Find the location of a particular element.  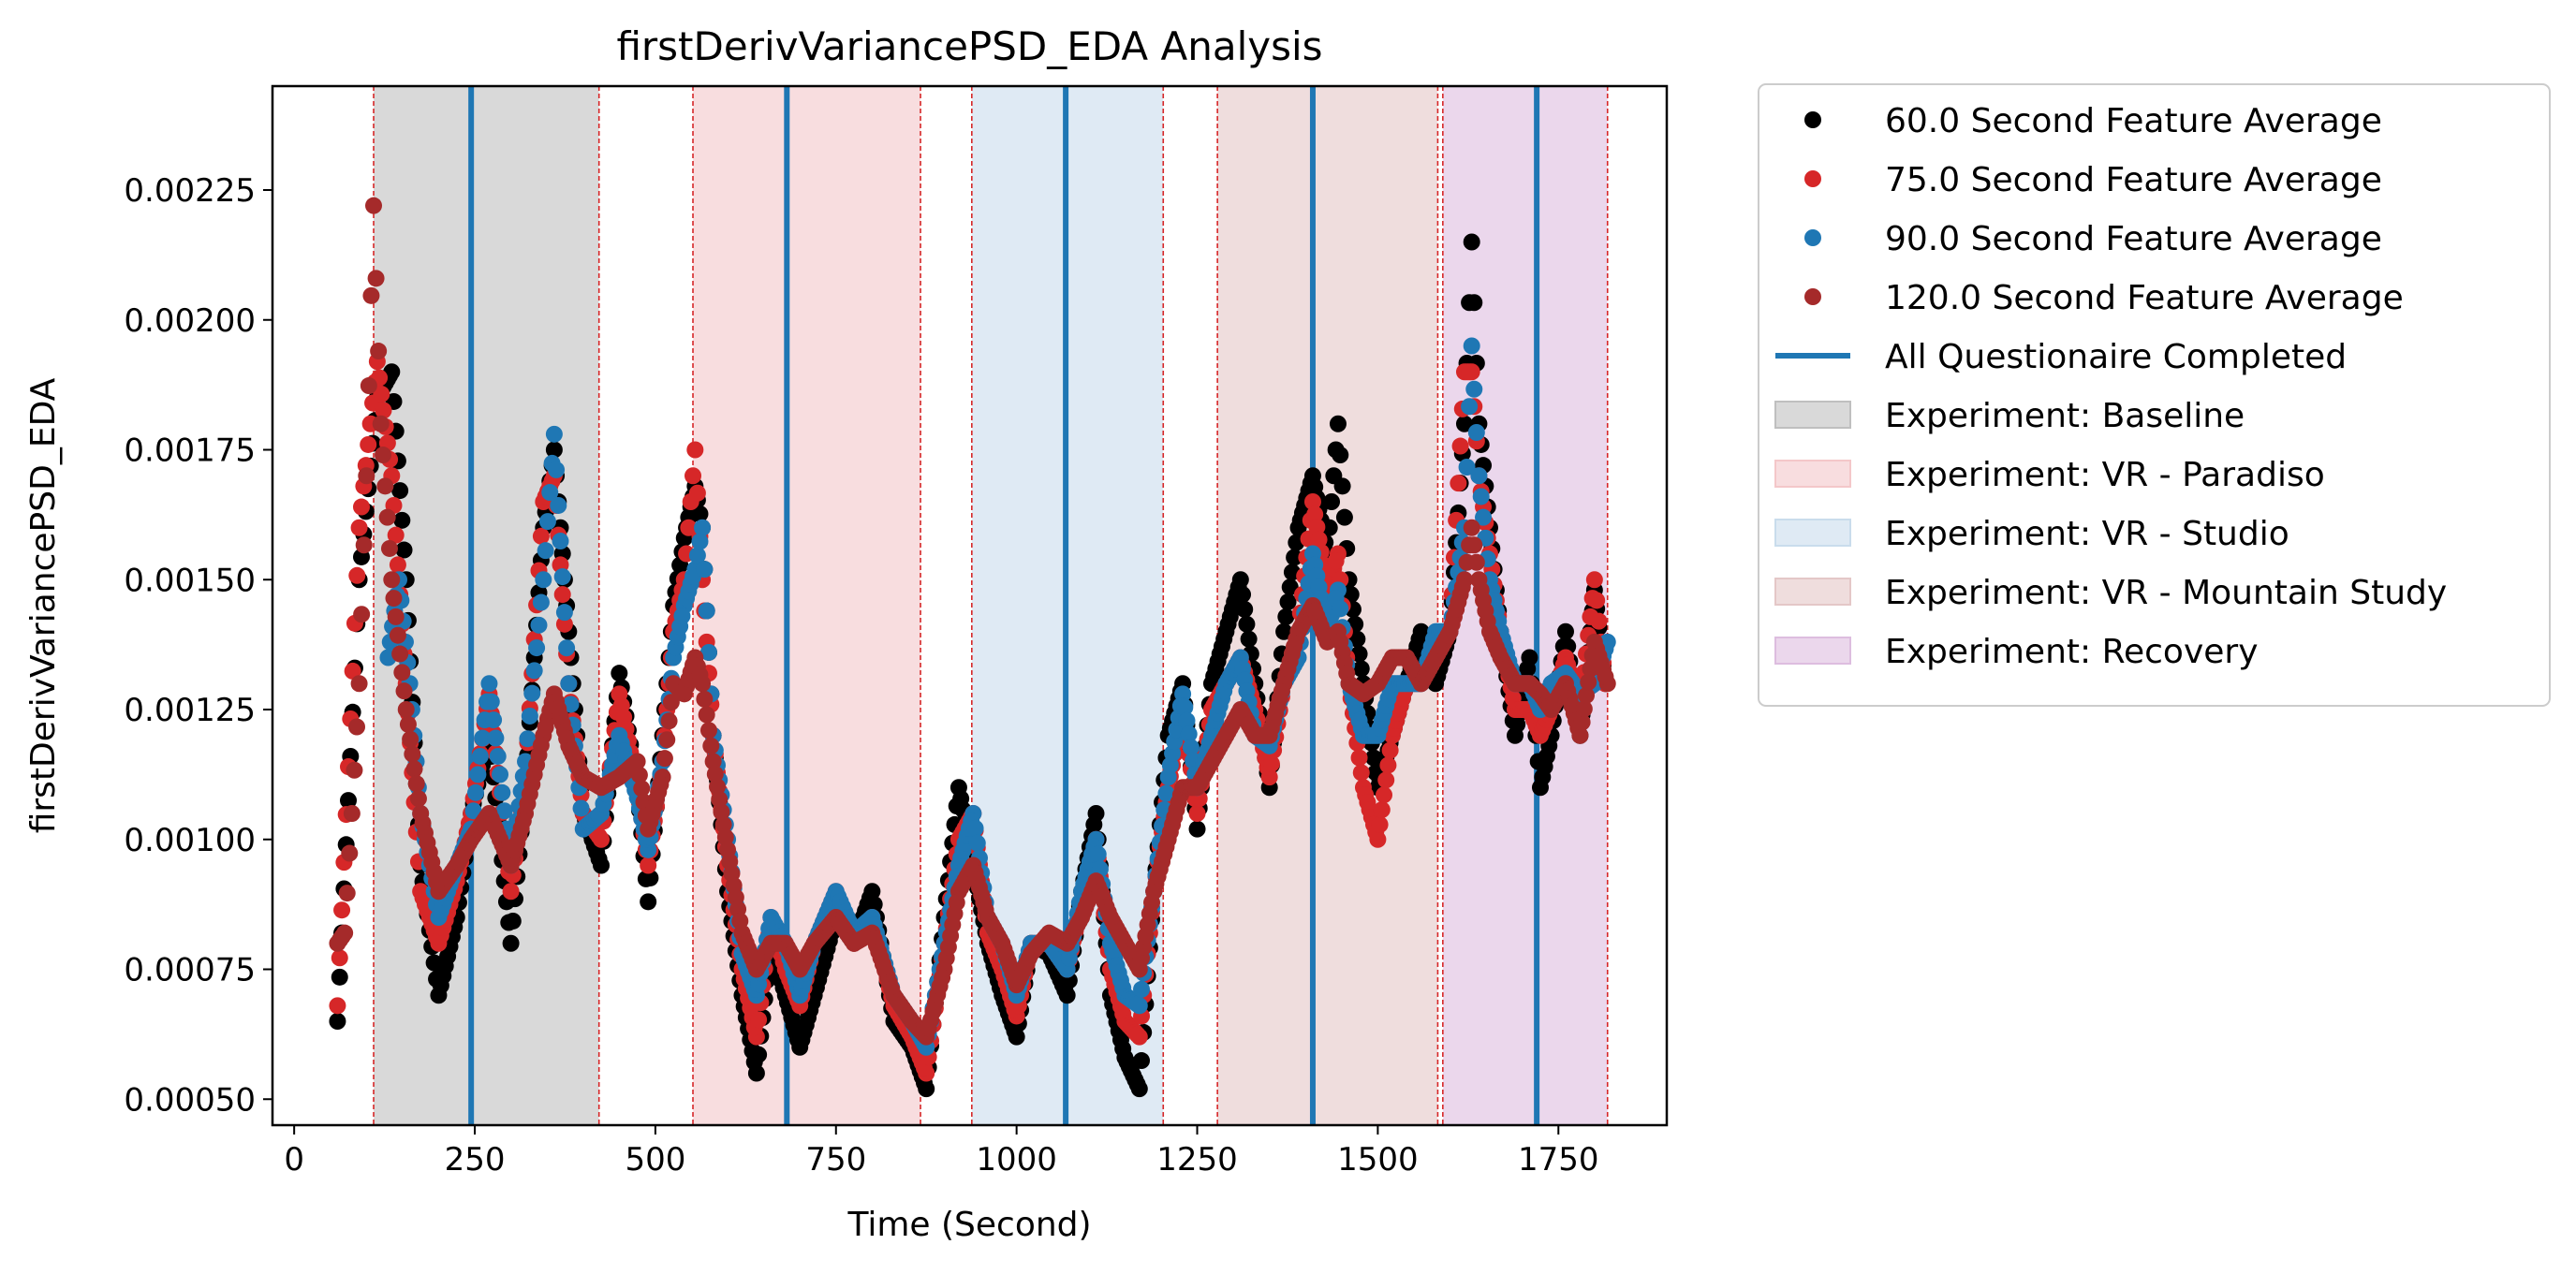

legend-item: Experiment: VR - Paradiso is located at coordinates (2049, 475).